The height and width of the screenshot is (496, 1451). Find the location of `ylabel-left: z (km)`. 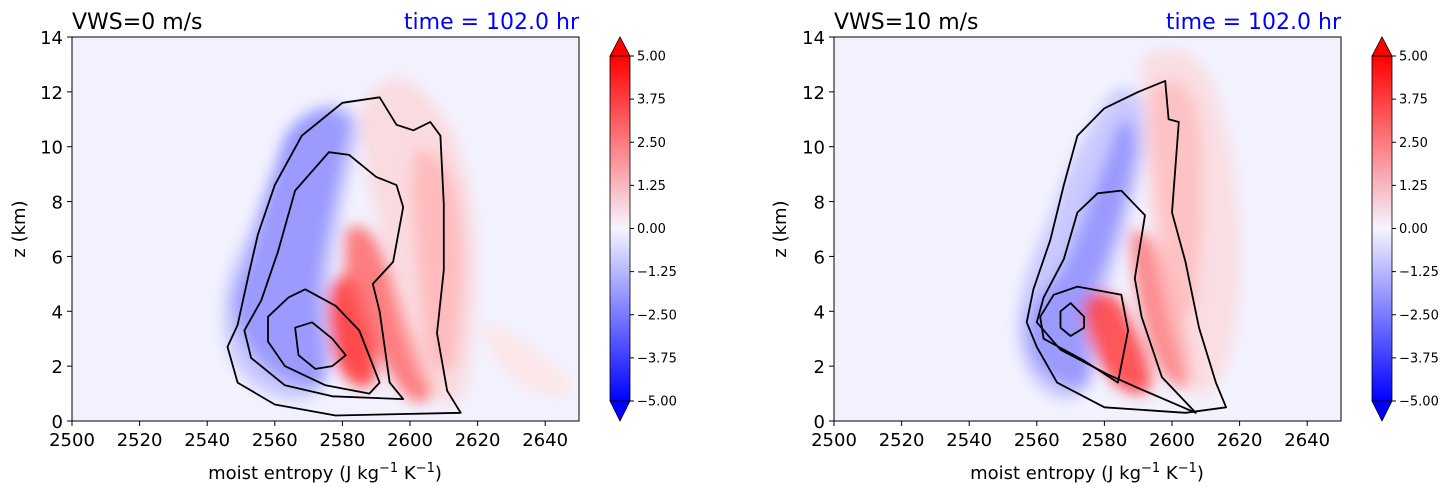

ylabel-left: z (km) is located at coordinates (19, 228).